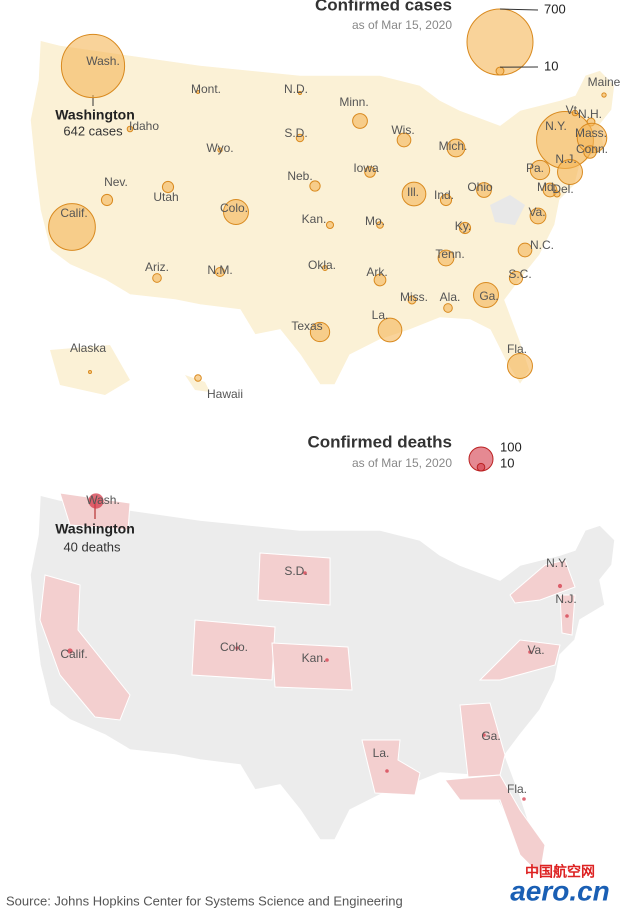 The height and width of the screenshot is (915, 640). I want to click on state-label: Vt., so click(573, 110).